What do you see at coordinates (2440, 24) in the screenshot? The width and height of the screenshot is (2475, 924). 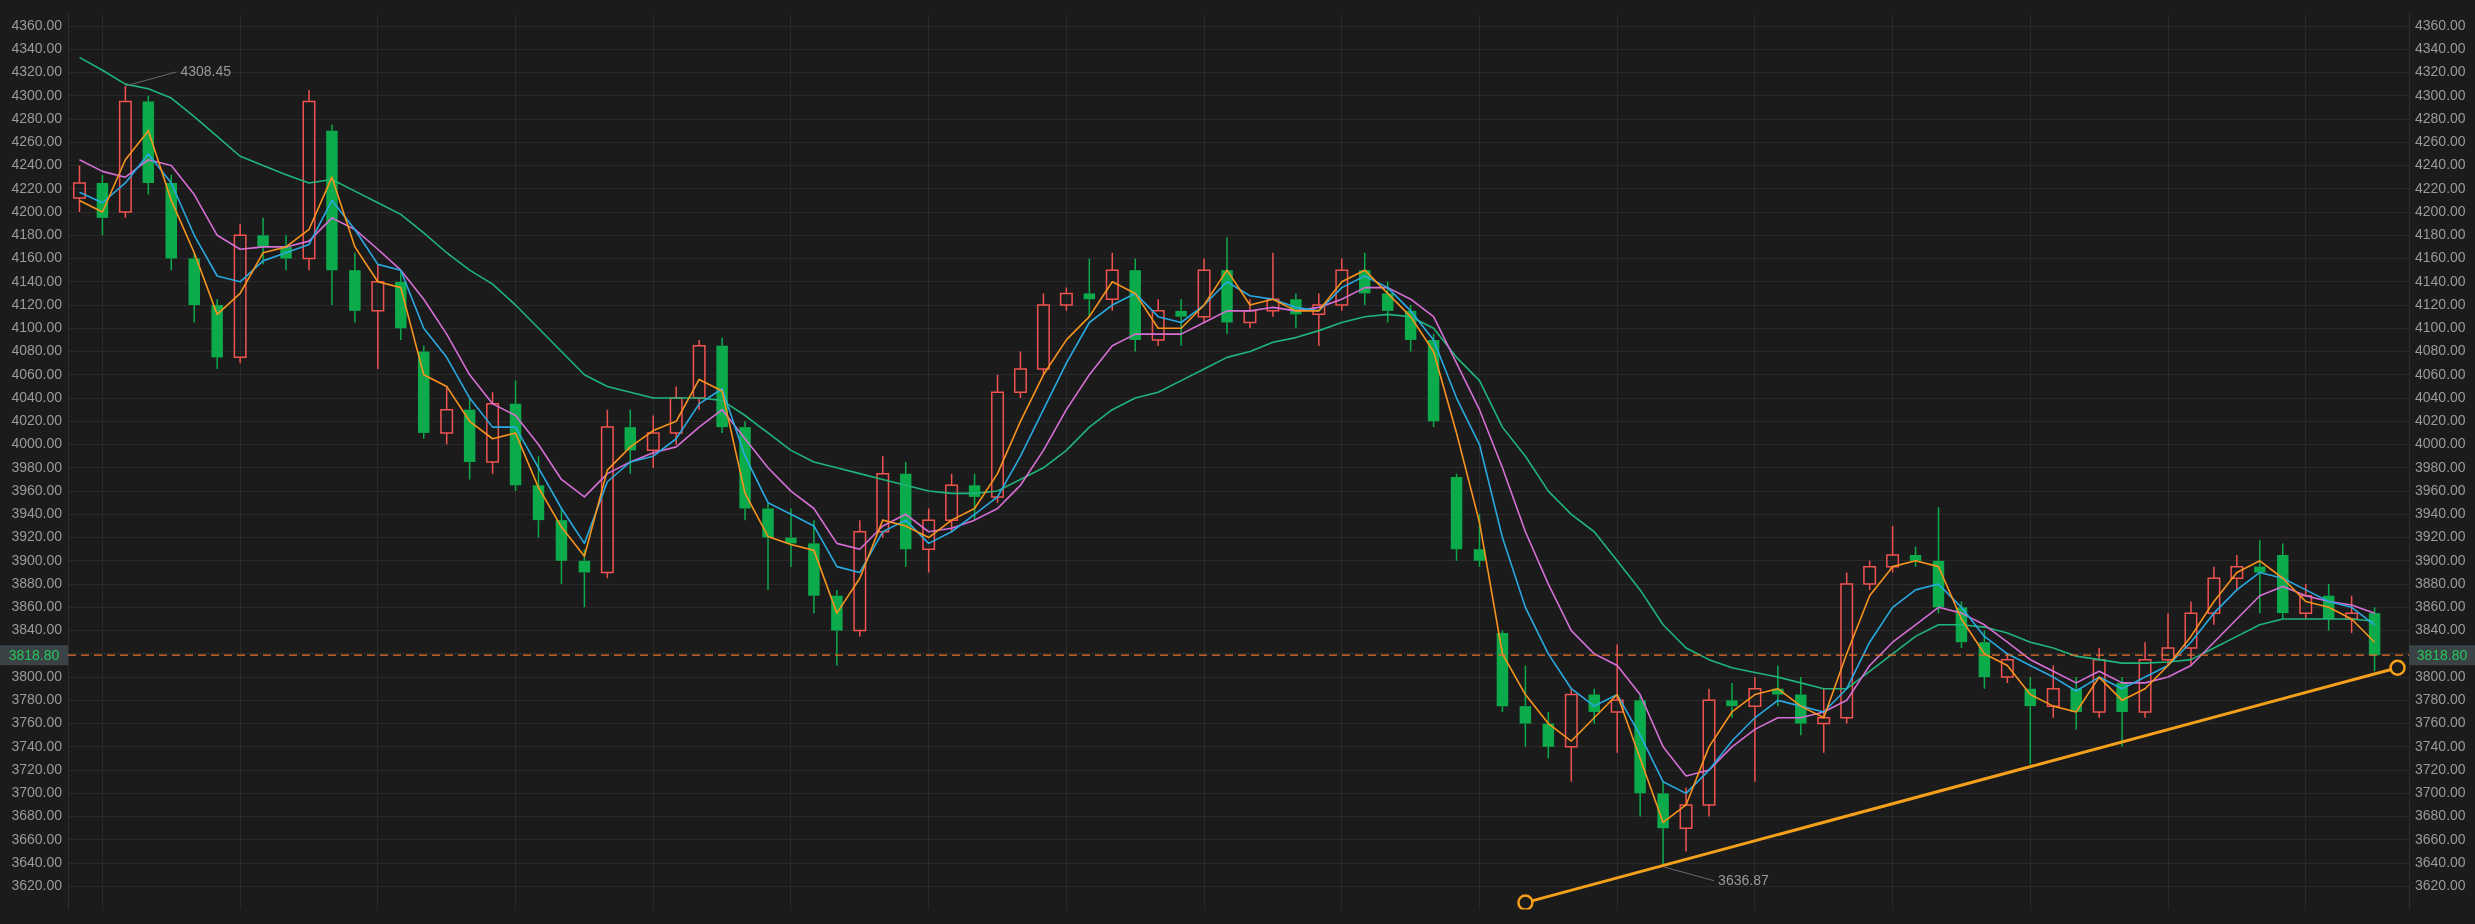 I see `y2-tick-label: 4360.00` at bounding box center [2440, 24].